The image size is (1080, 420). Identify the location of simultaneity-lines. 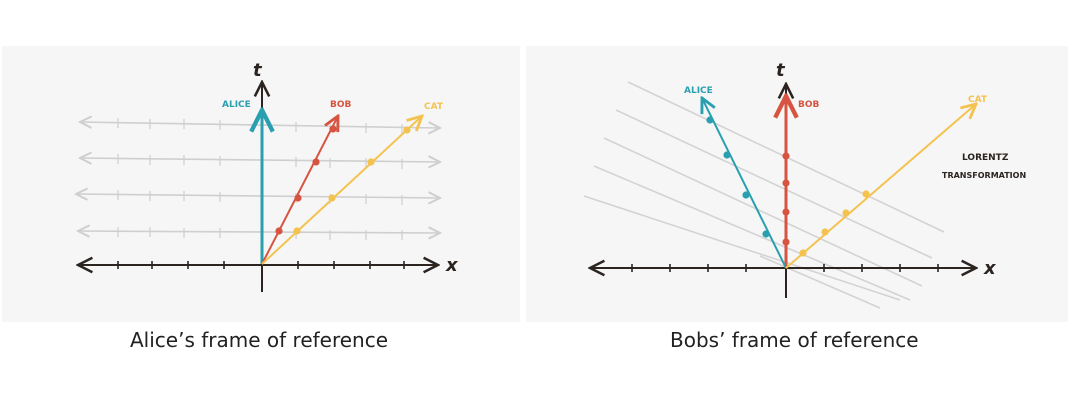
(258, 179).